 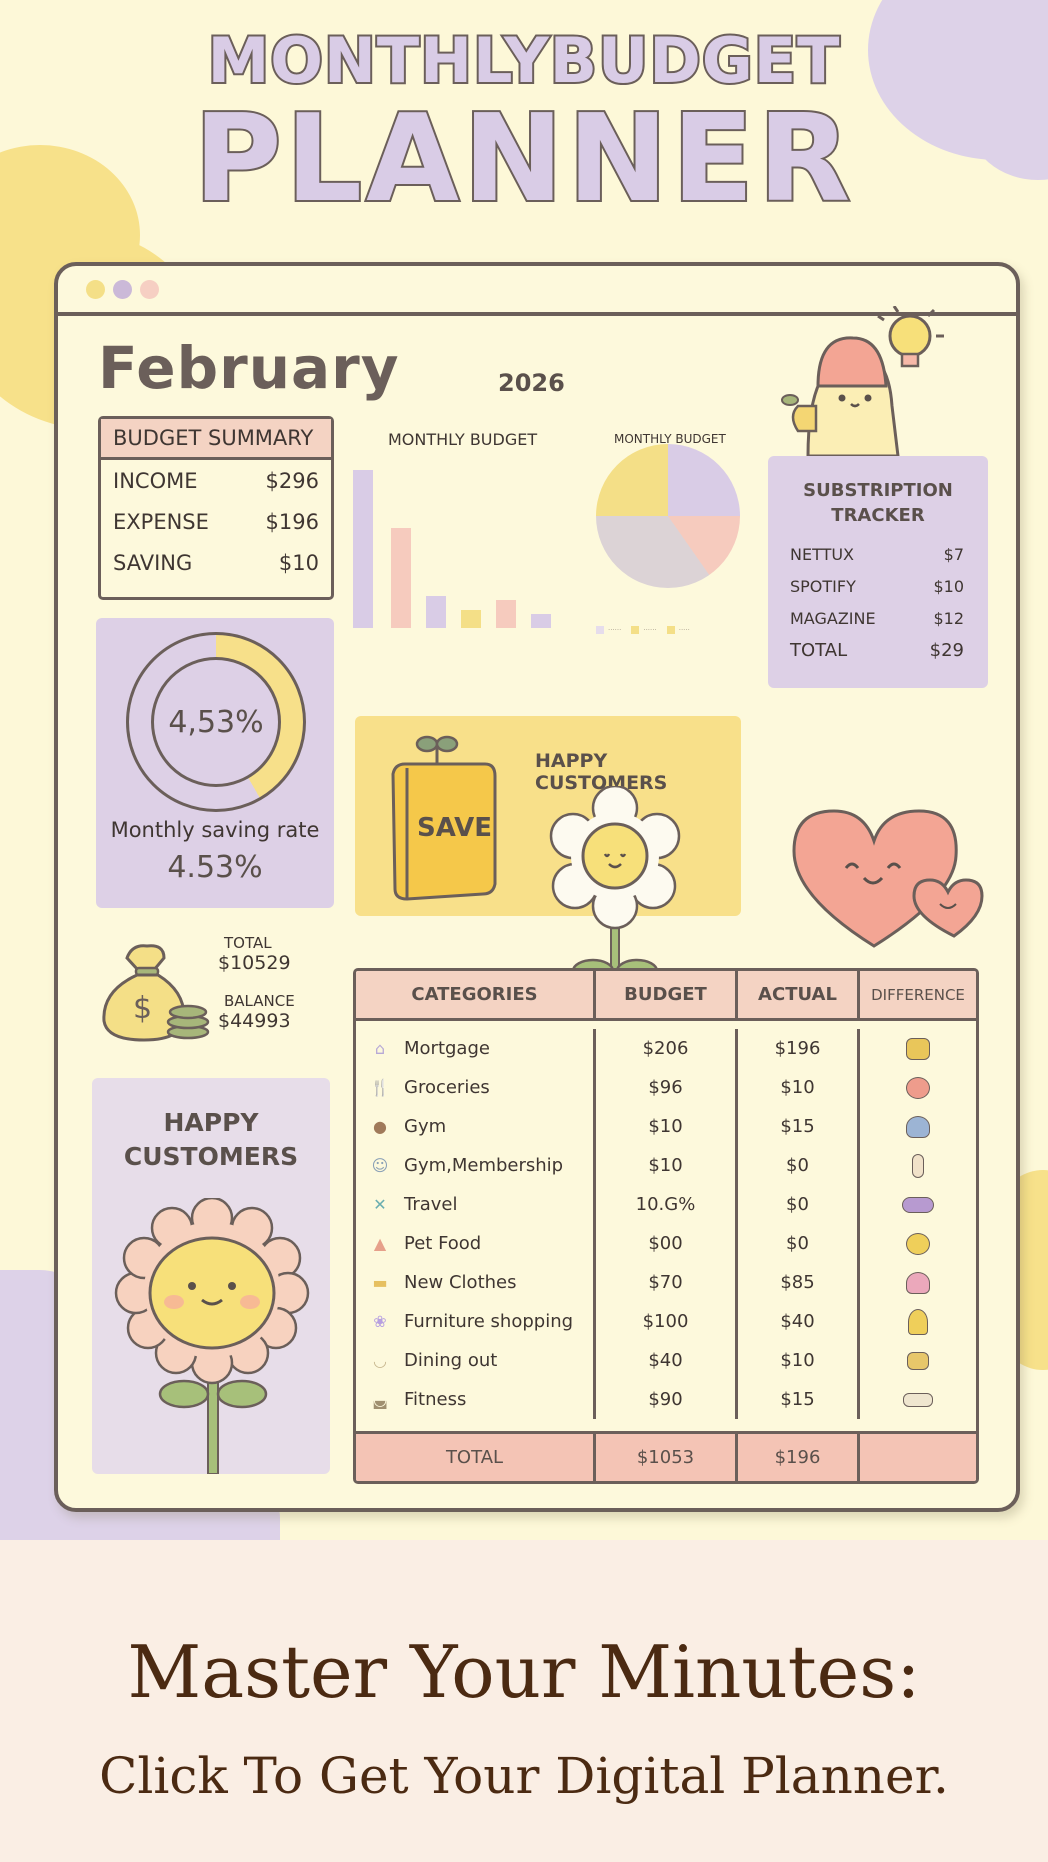 I want to click on save-promo-card: SAVE HAPPY CUSTOMERS, so click(x=548, y=851).